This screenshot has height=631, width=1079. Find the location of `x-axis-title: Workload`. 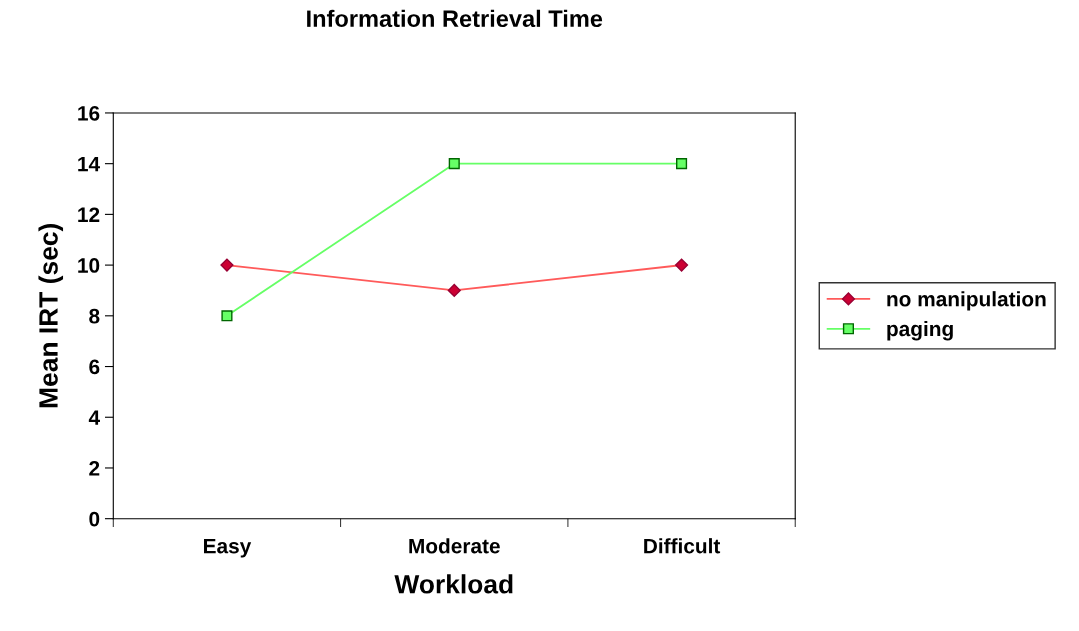

x-axis-title: Workload is located at coordinates (453, 584).